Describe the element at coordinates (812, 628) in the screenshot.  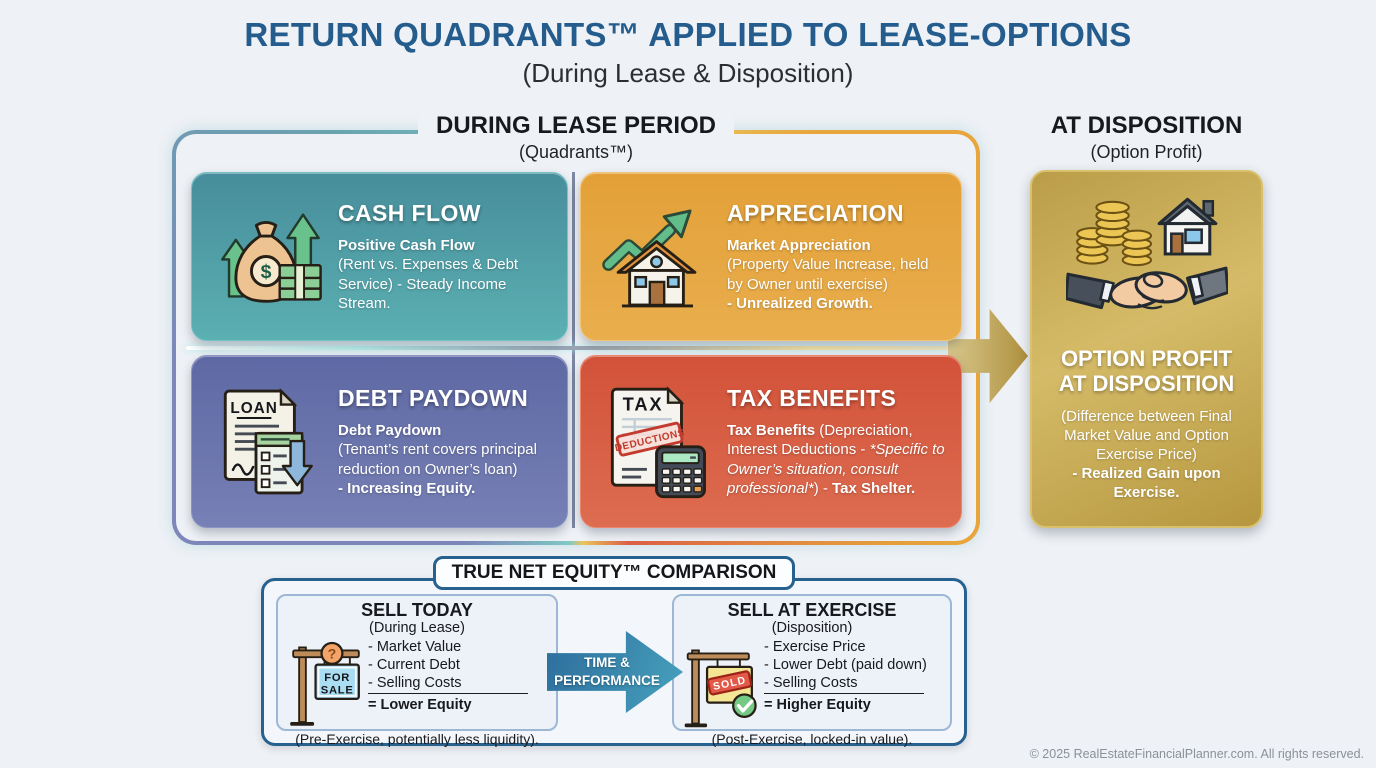
I see `sell-at-exercise-subtitle: (Disposition)` at that location.